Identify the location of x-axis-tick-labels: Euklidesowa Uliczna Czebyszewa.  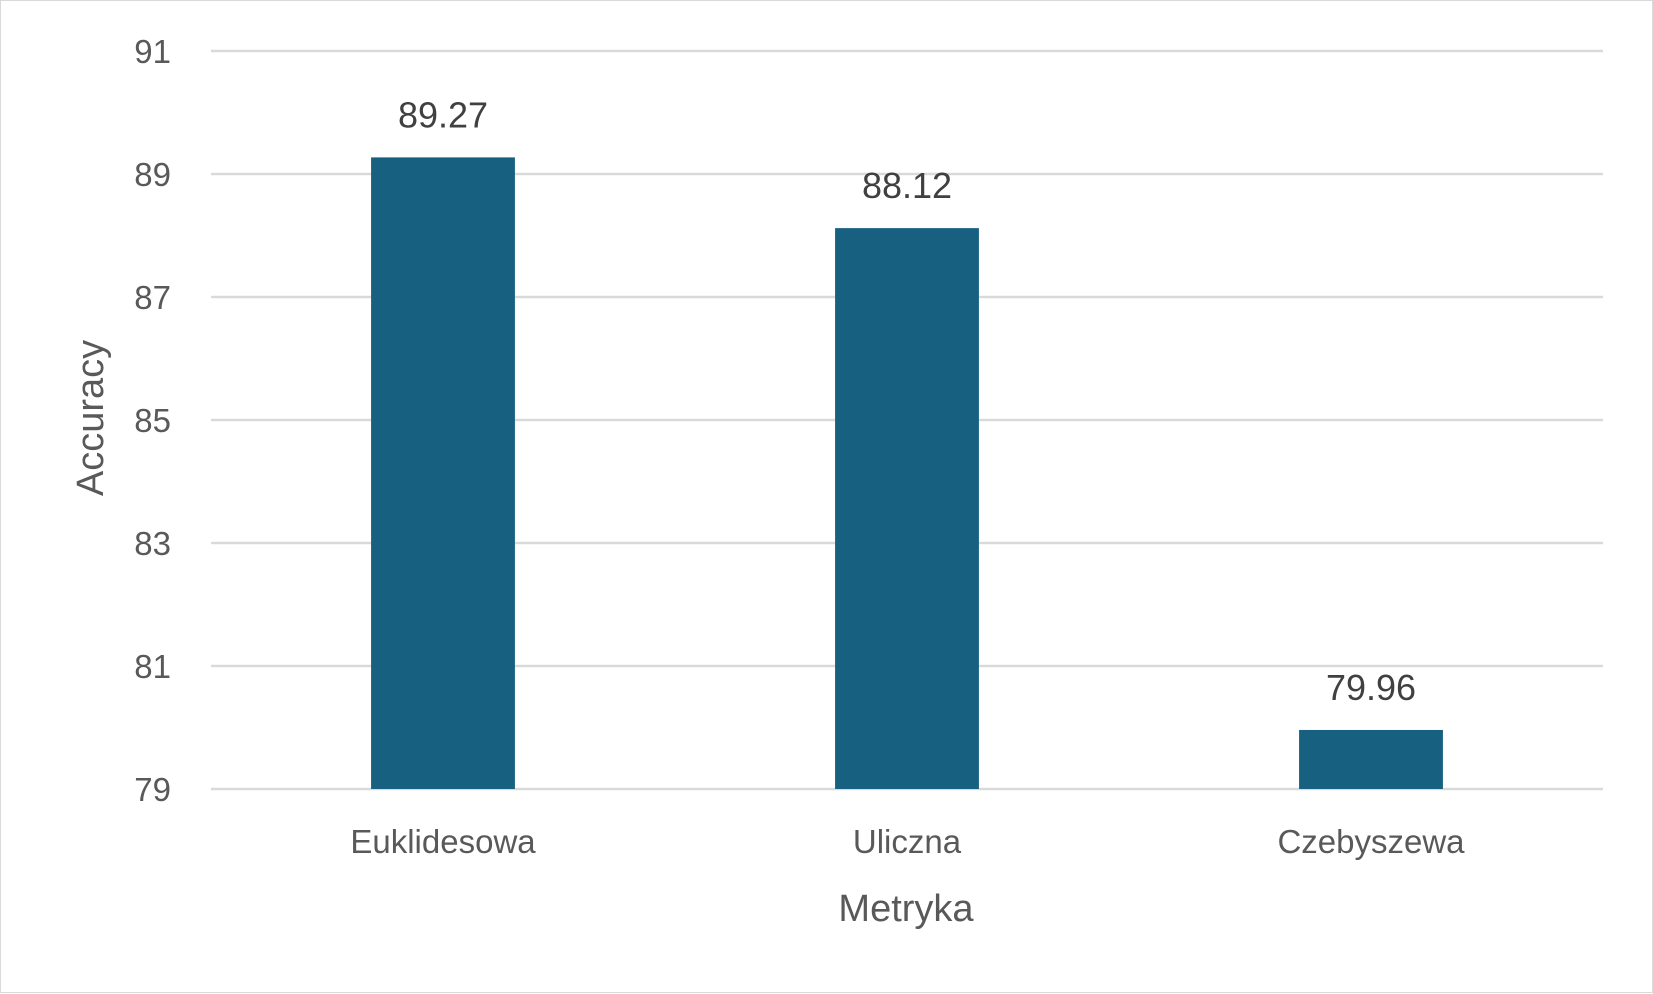
(907, 841).